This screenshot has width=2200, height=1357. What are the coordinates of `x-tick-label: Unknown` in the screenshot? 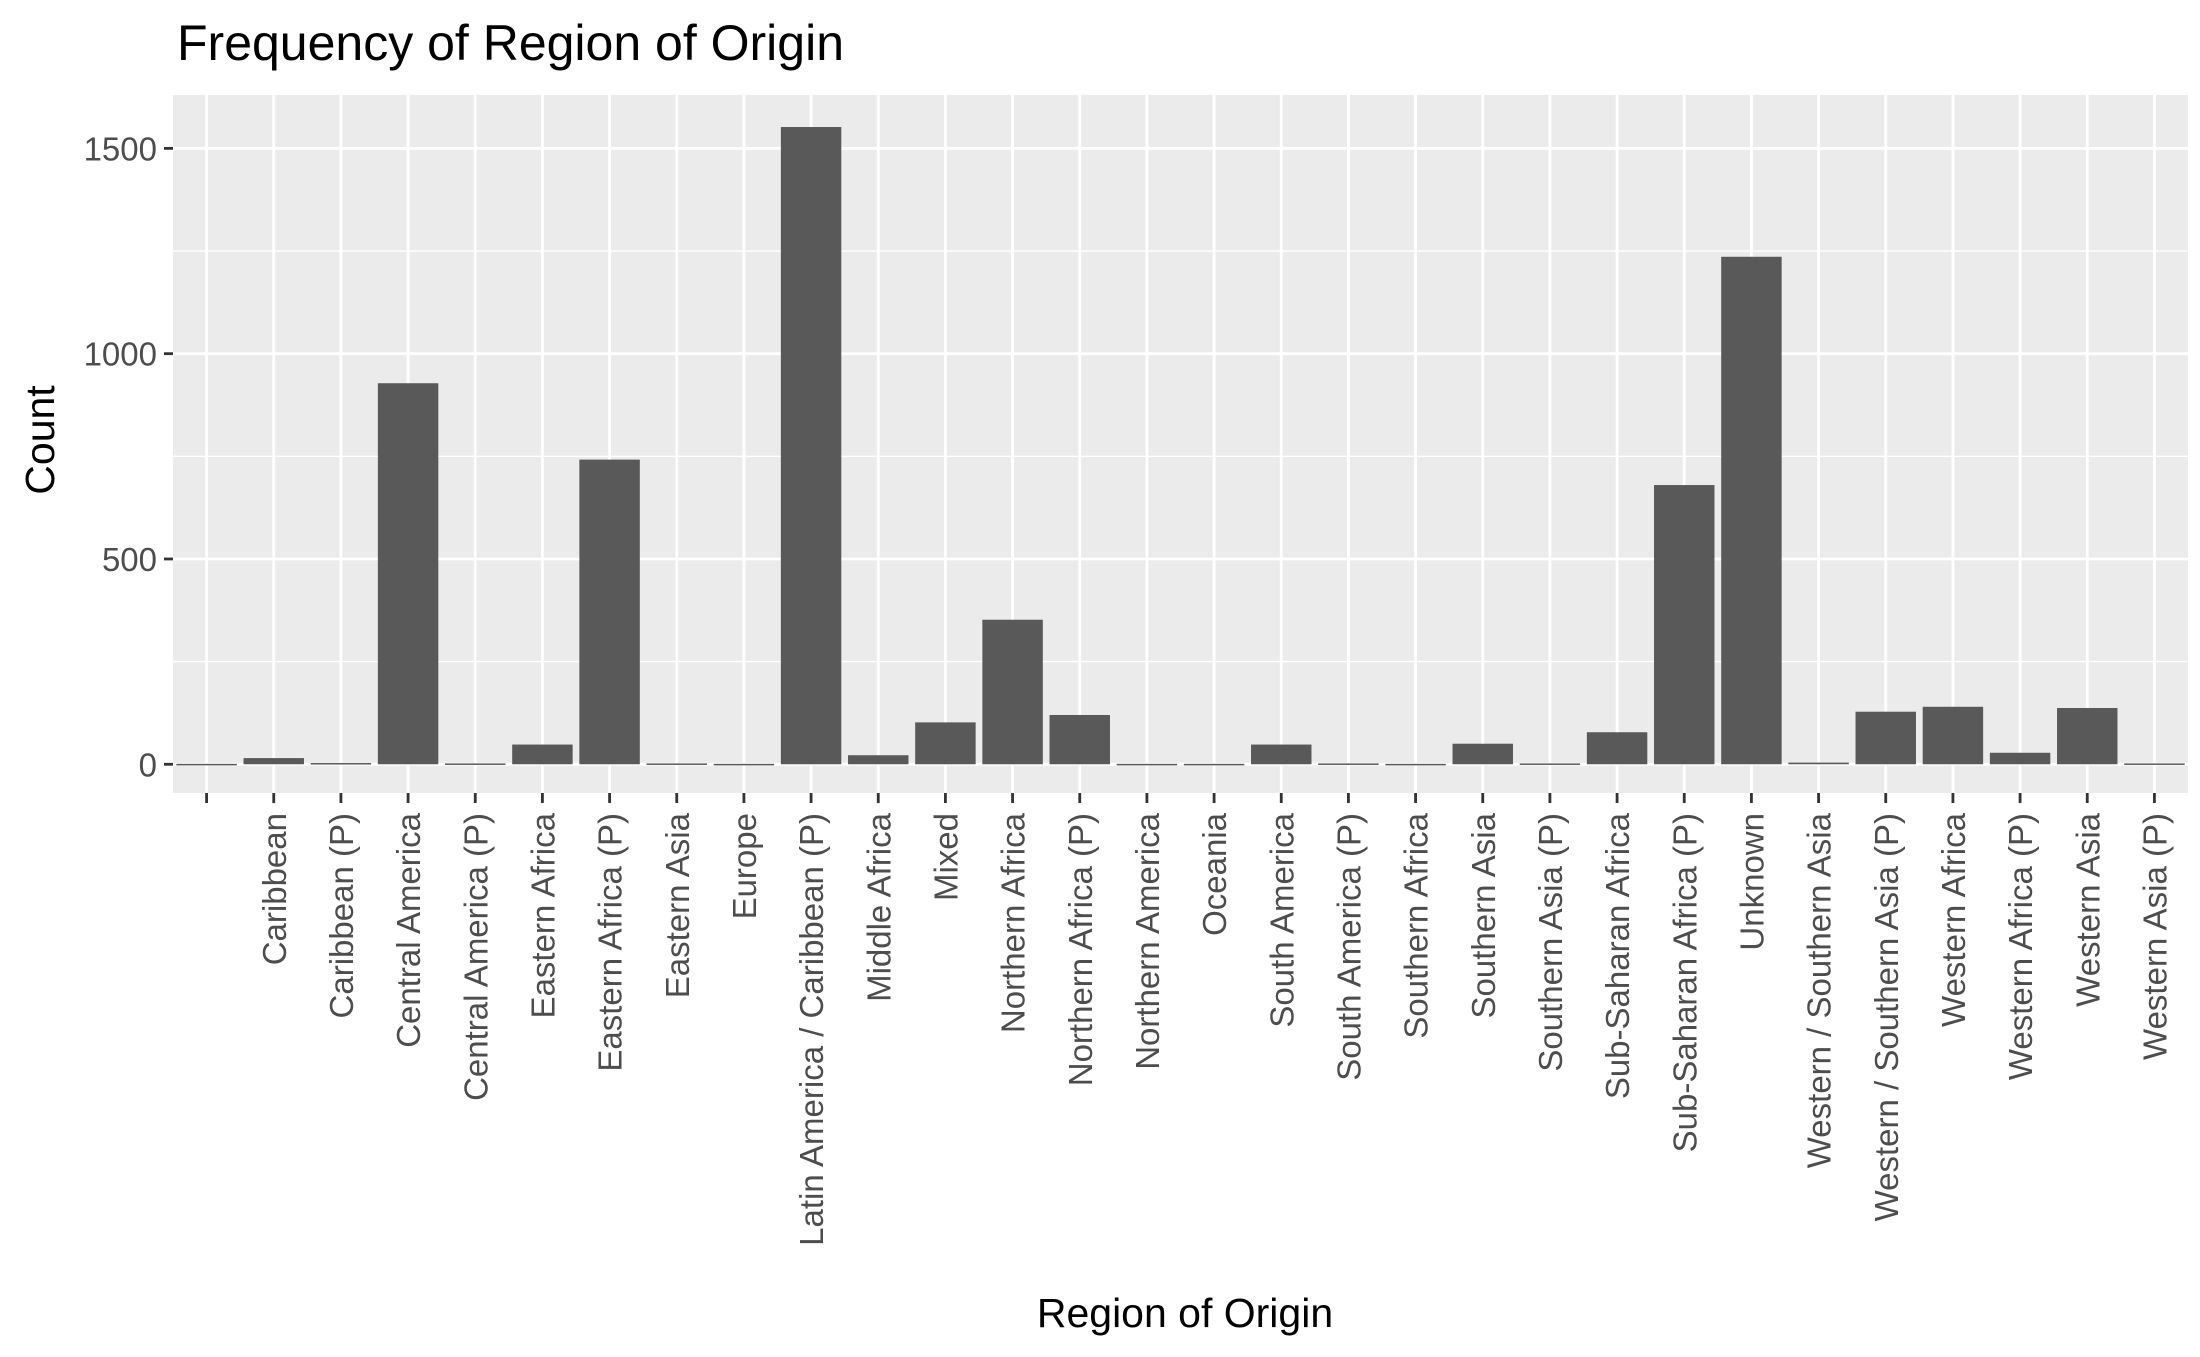 It's located at (1751, 882).